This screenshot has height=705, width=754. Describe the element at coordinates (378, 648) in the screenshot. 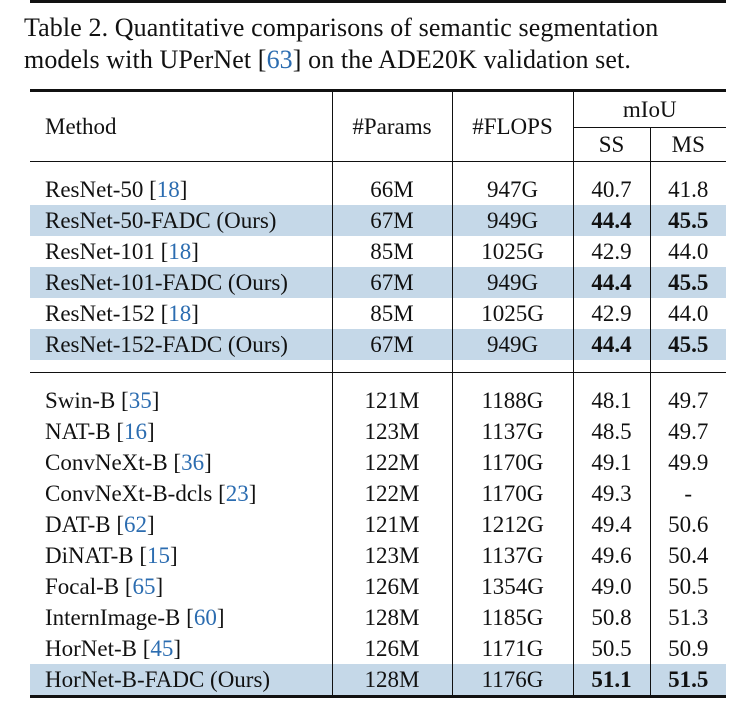

I see `table-row: HorNet-B [45] 126M 1171G 50.5 50.9` at that location.